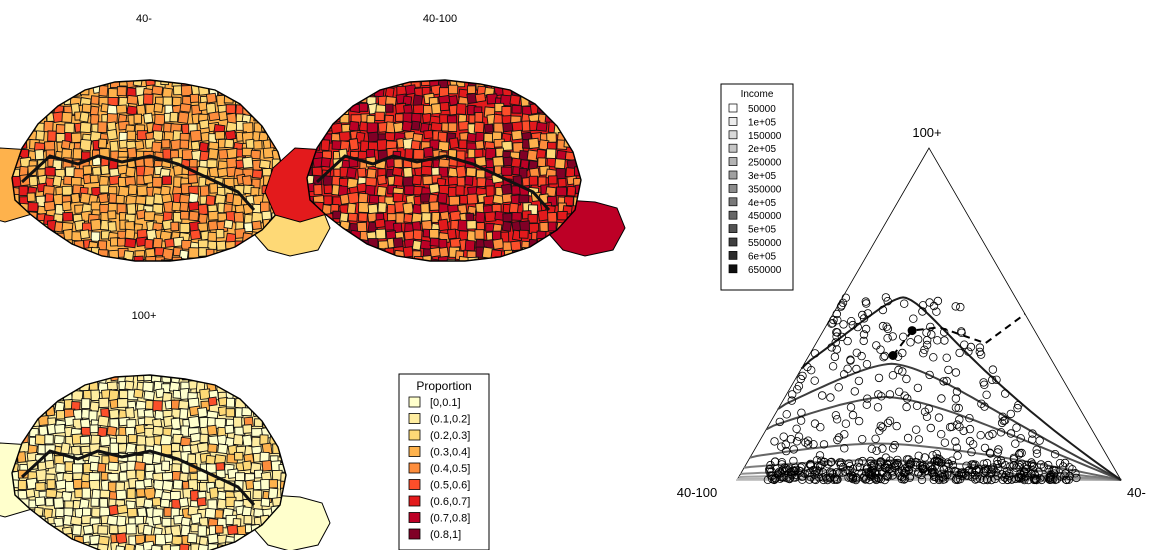 This screenshot has width=1150, height=550. I want to click on income-label: 6e+05, so click(762, 256).